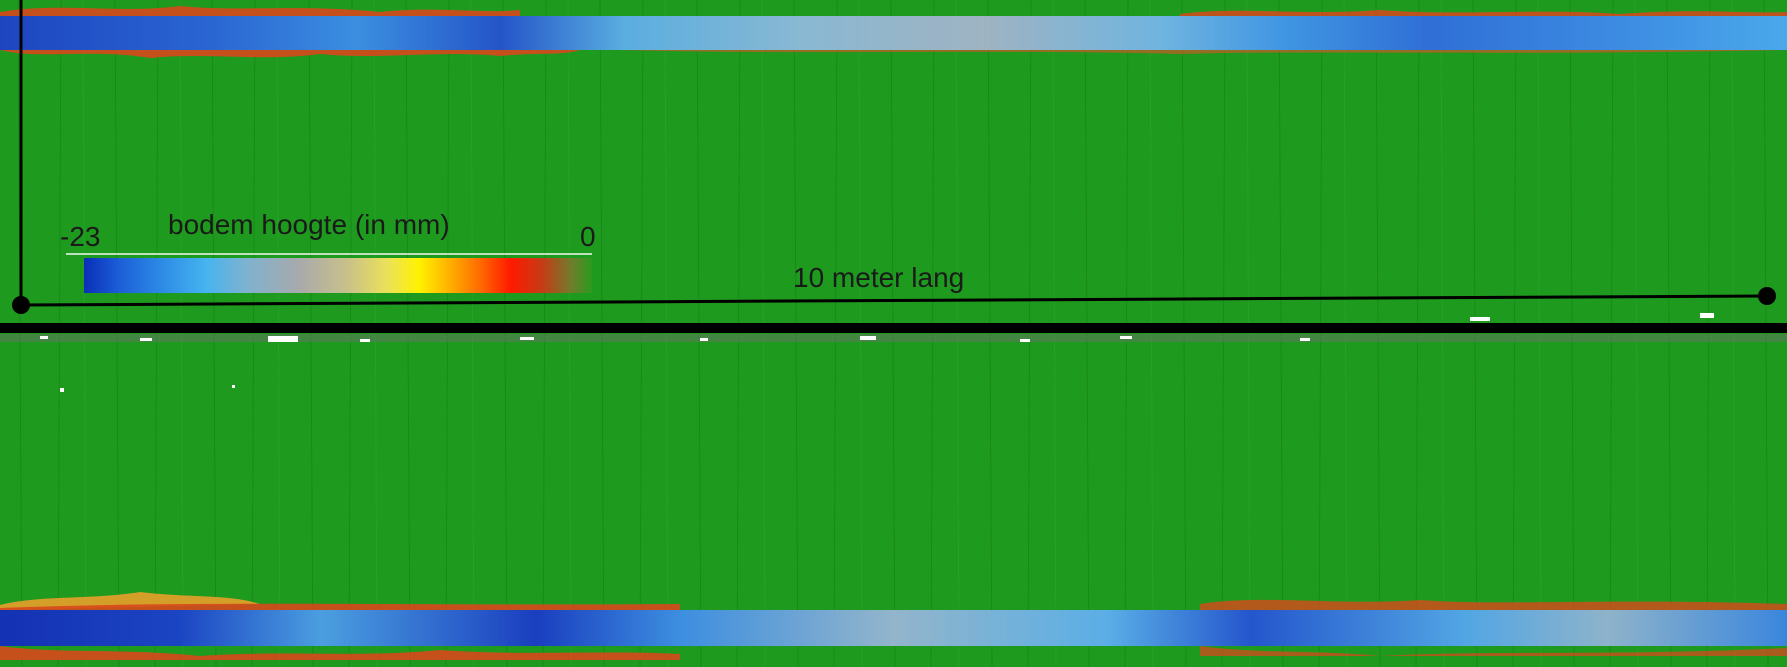 Image resolution: width=1787 pixels, height=667 pixels. I want to click on legend-title: bodem hoogte (in mm), so click(309, 224).